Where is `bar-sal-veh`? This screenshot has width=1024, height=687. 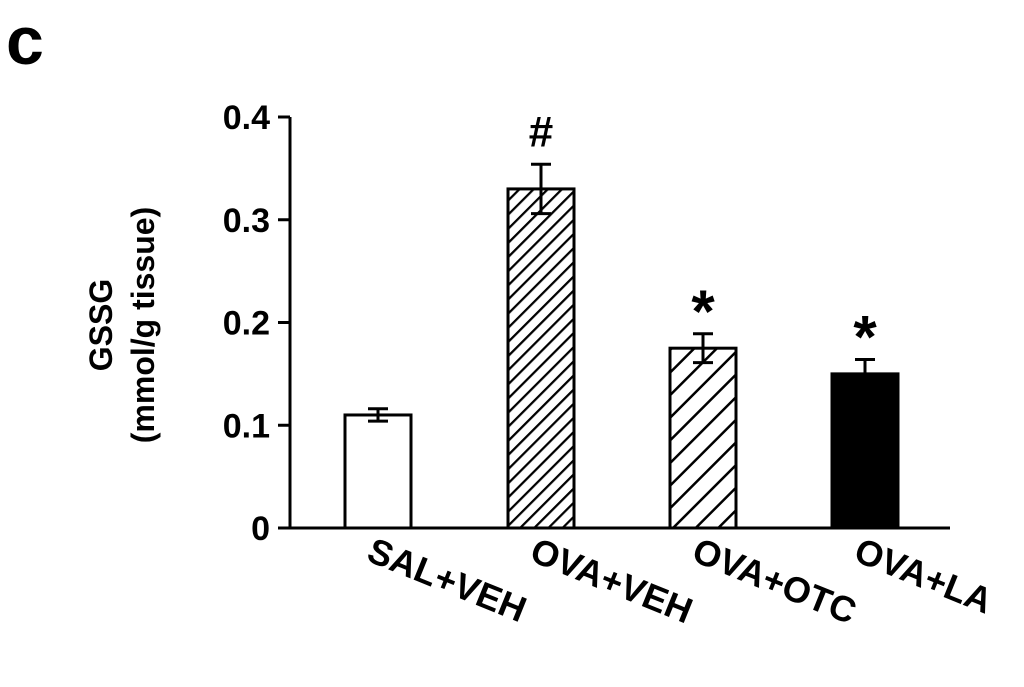 bar-sal-veh is located at coordinates (378, 471).